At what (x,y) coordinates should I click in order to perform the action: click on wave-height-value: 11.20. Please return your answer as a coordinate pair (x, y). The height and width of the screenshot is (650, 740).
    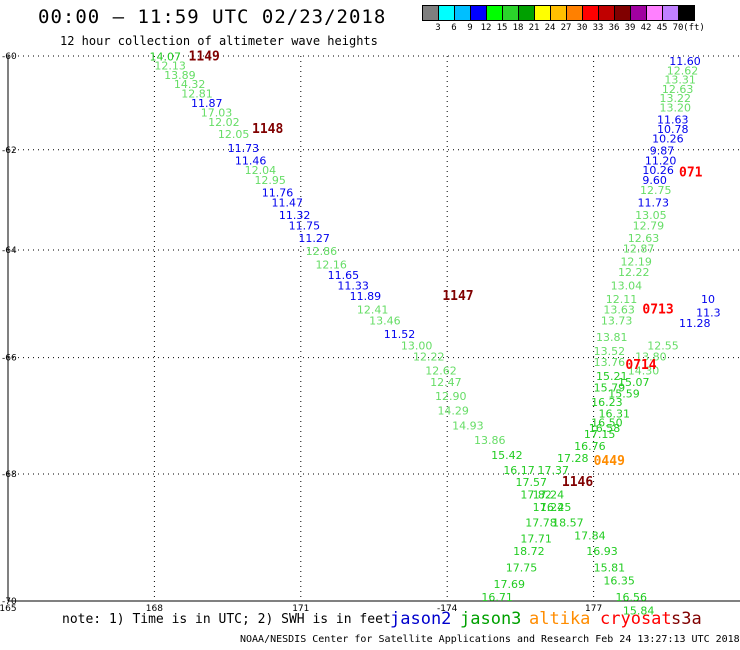
    Looking at the image, I should click on (661, 160).